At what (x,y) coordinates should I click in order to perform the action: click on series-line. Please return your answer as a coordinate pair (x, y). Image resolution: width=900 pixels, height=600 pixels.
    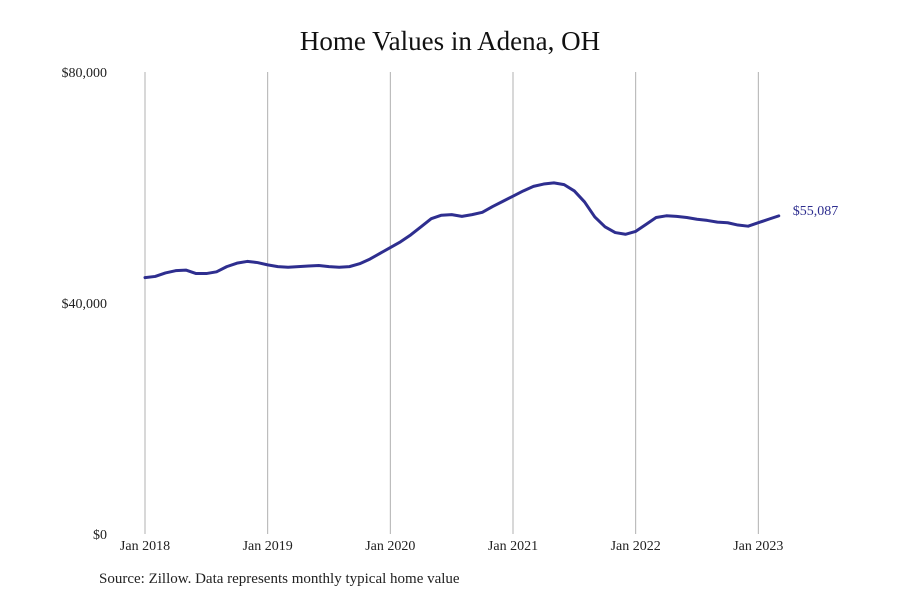
    Looking at the image, I should click on (462, 230).